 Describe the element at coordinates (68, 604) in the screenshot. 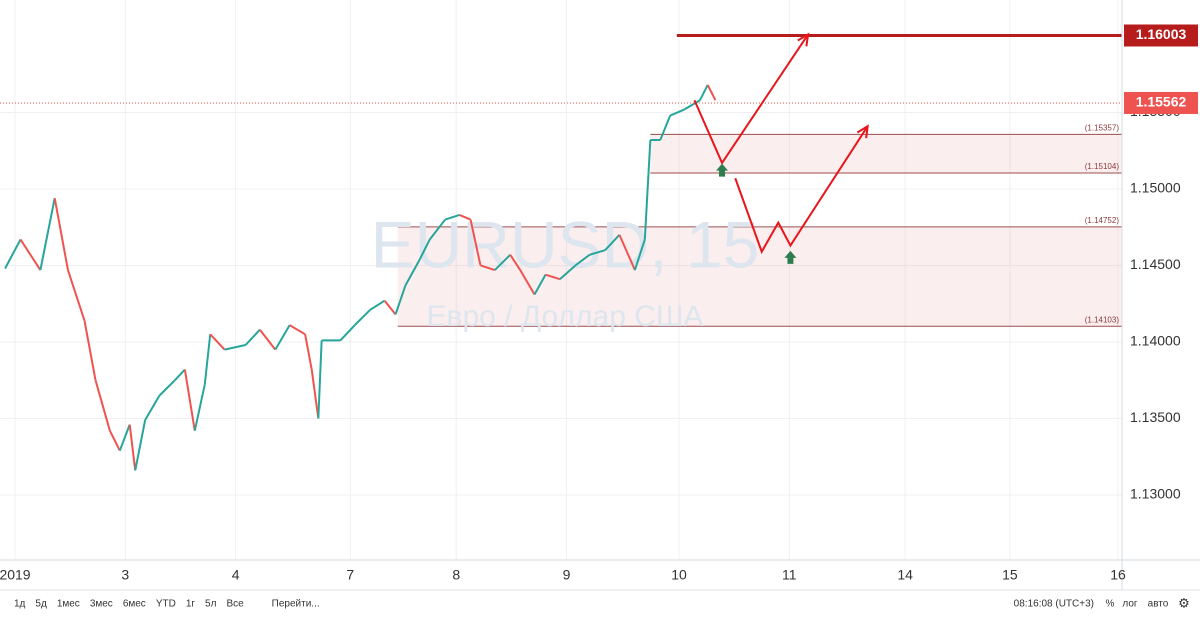

I see `range-button: 1мес` at that location.